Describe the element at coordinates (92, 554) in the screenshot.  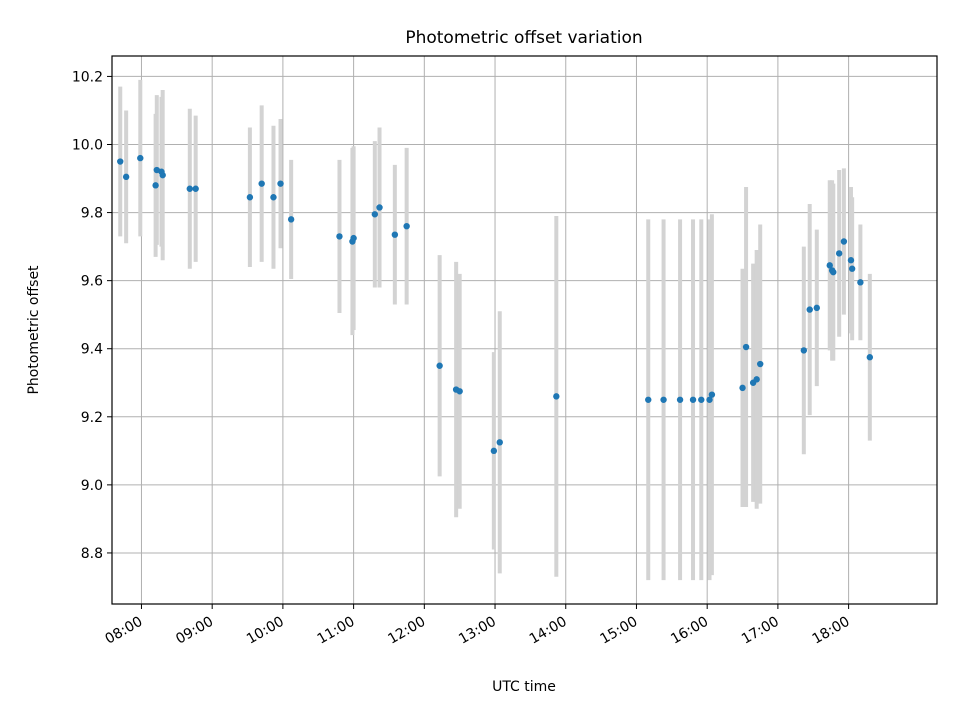
I see `y-tick-label: 8.8` at that location.